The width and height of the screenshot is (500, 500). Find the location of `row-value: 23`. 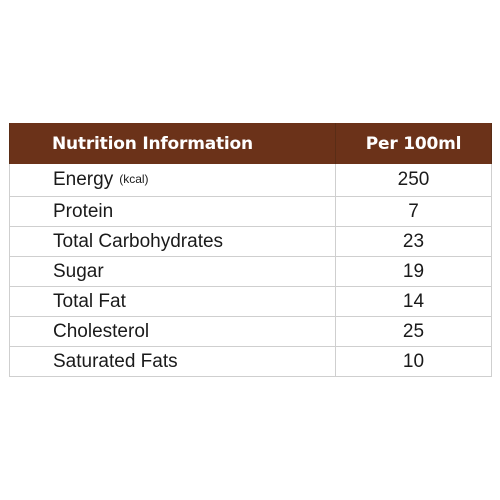

row-value: 23 is located at coordinates (413, 241).